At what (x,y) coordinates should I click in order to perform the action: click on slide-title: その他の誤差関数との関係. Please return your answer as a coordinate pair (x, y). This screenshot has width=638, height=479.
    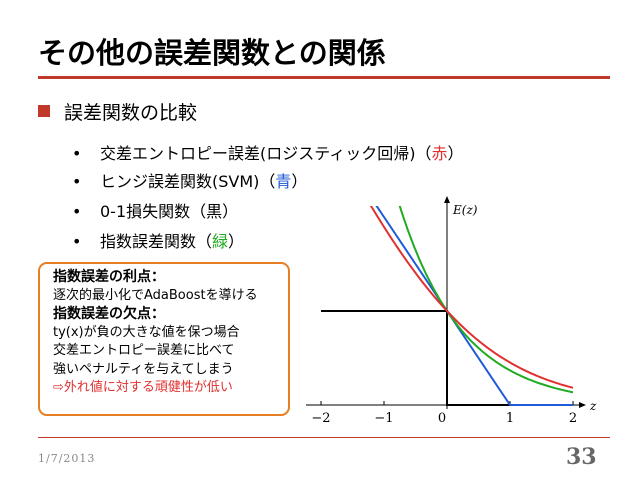
    Looking at the image, I should click on (212, 53).